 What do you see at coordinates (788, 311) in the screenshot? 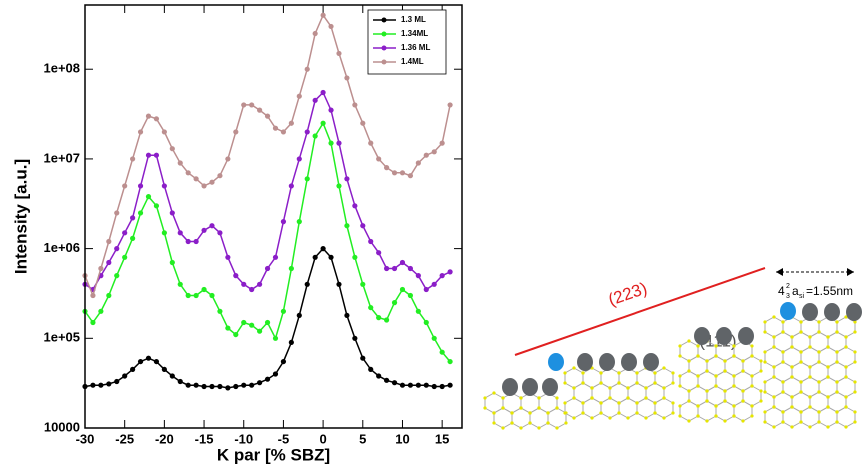
I see `step-atom` at bounding box center [788, 311].